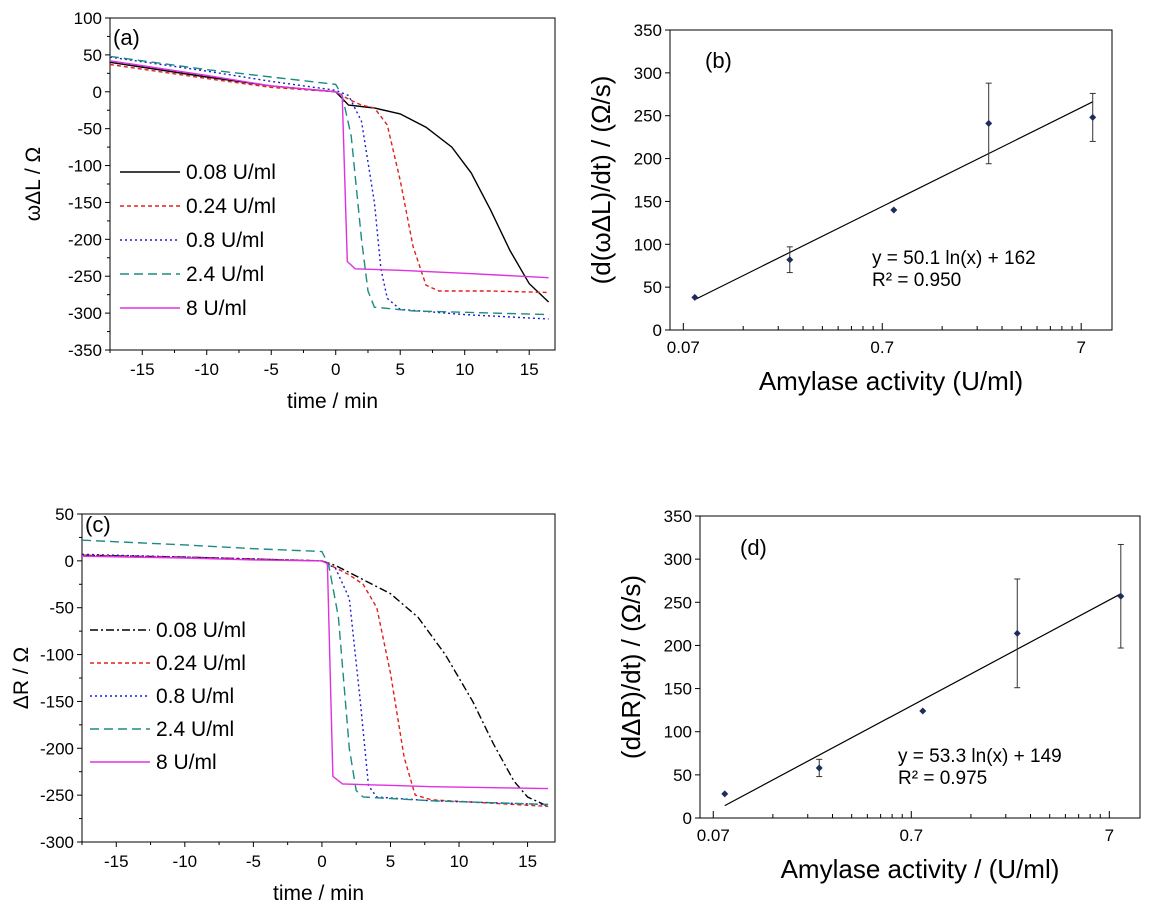  What do you see at coordinates (1080, 347) in the screenshot?
I see `x-tick-label: 7` at bounding box center [1080, 347].